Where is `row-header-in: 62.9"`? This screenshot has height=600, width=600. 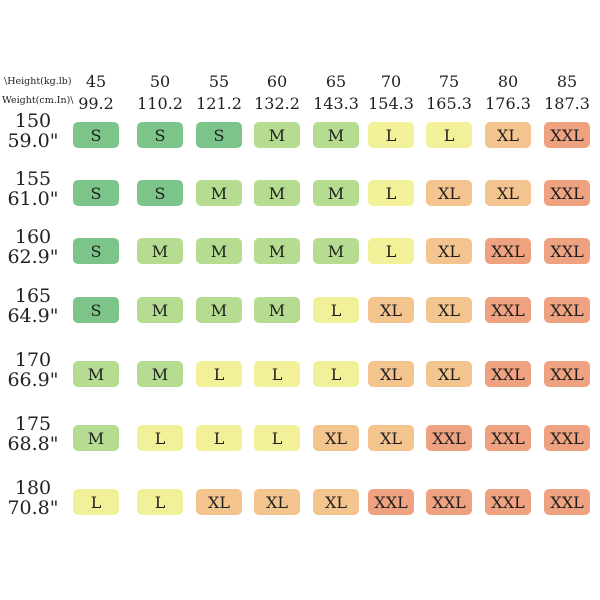 row-header-in: 62.9" is located at coordinates (33, 257).